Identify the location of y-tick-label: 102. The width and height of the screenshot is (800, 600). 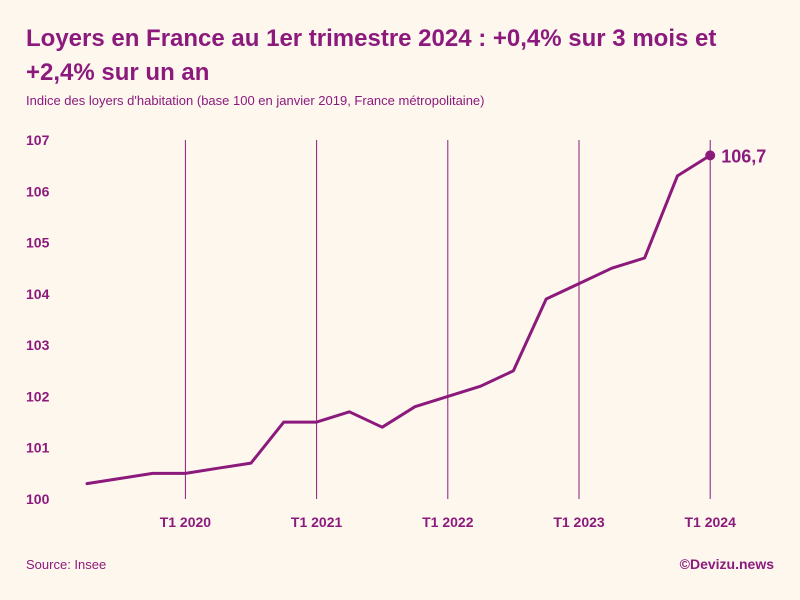
(38, 396).